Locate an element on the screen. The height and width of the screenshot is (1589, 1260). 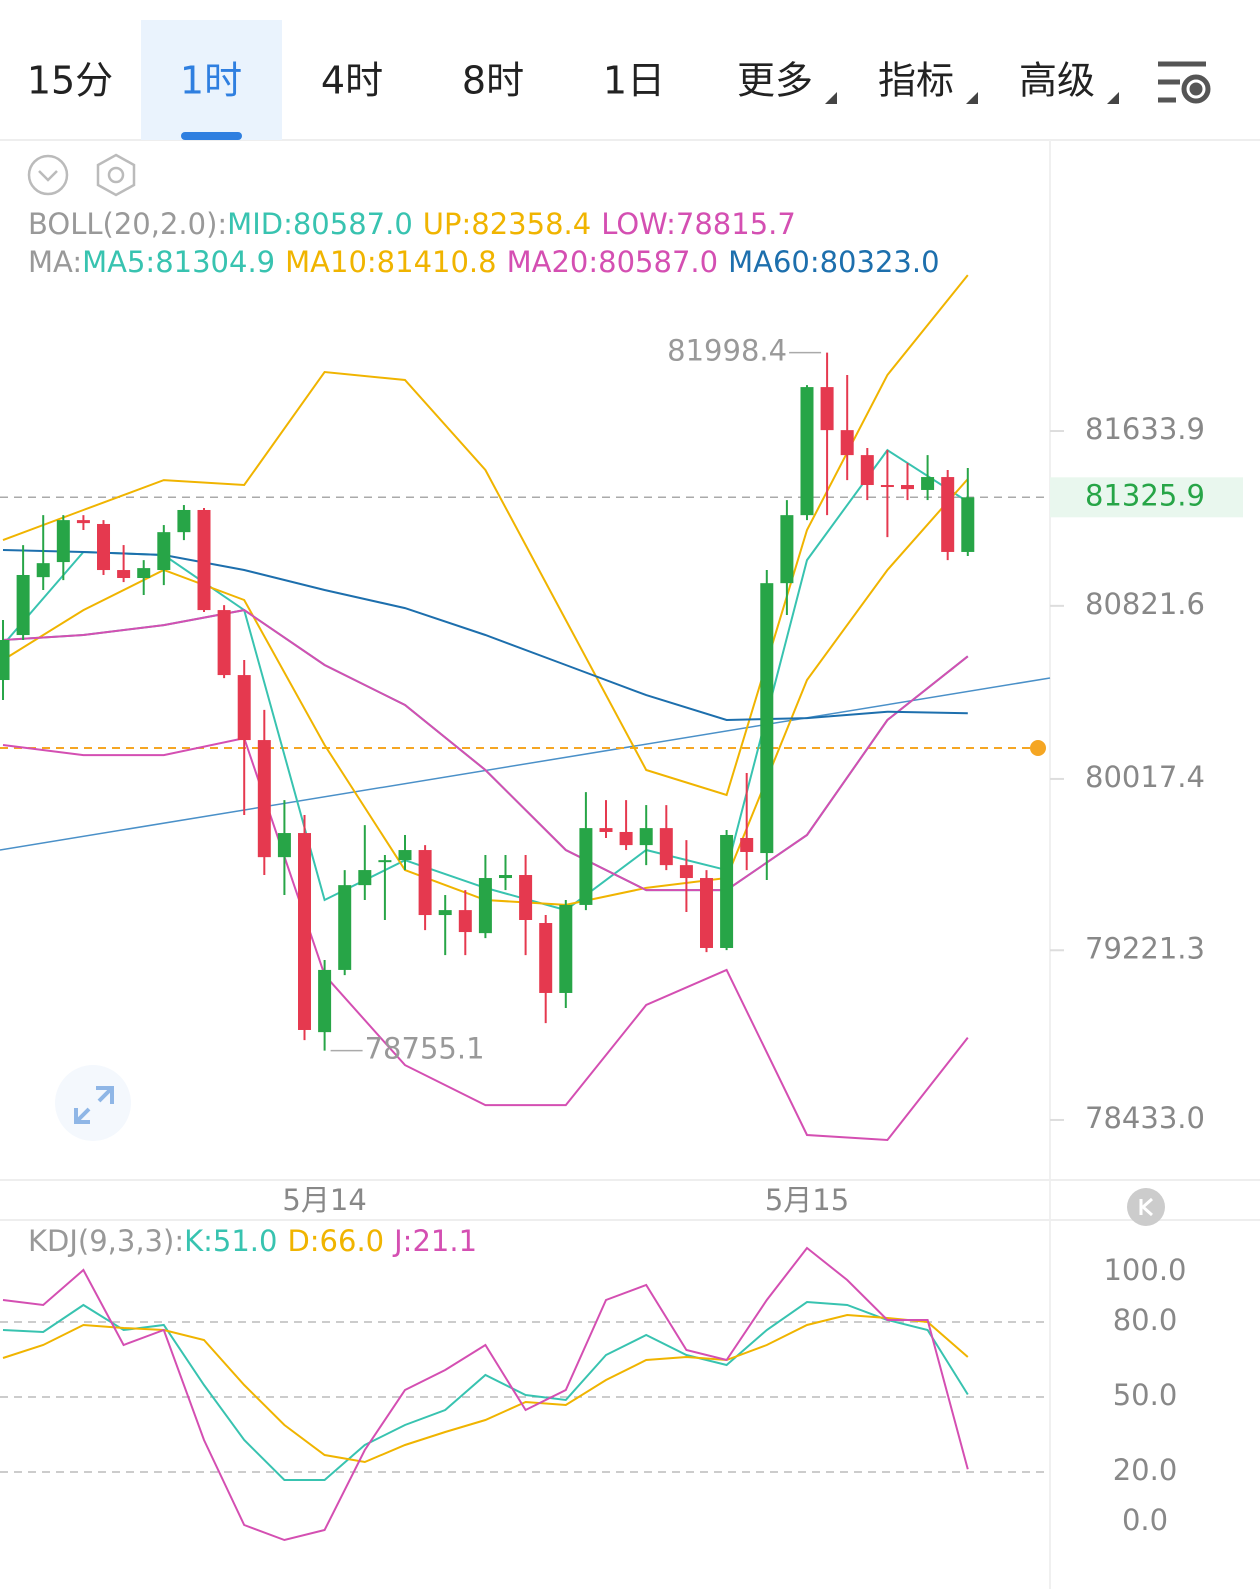
legend-entry: K:51.0 is located at coordinates (230, 1241).